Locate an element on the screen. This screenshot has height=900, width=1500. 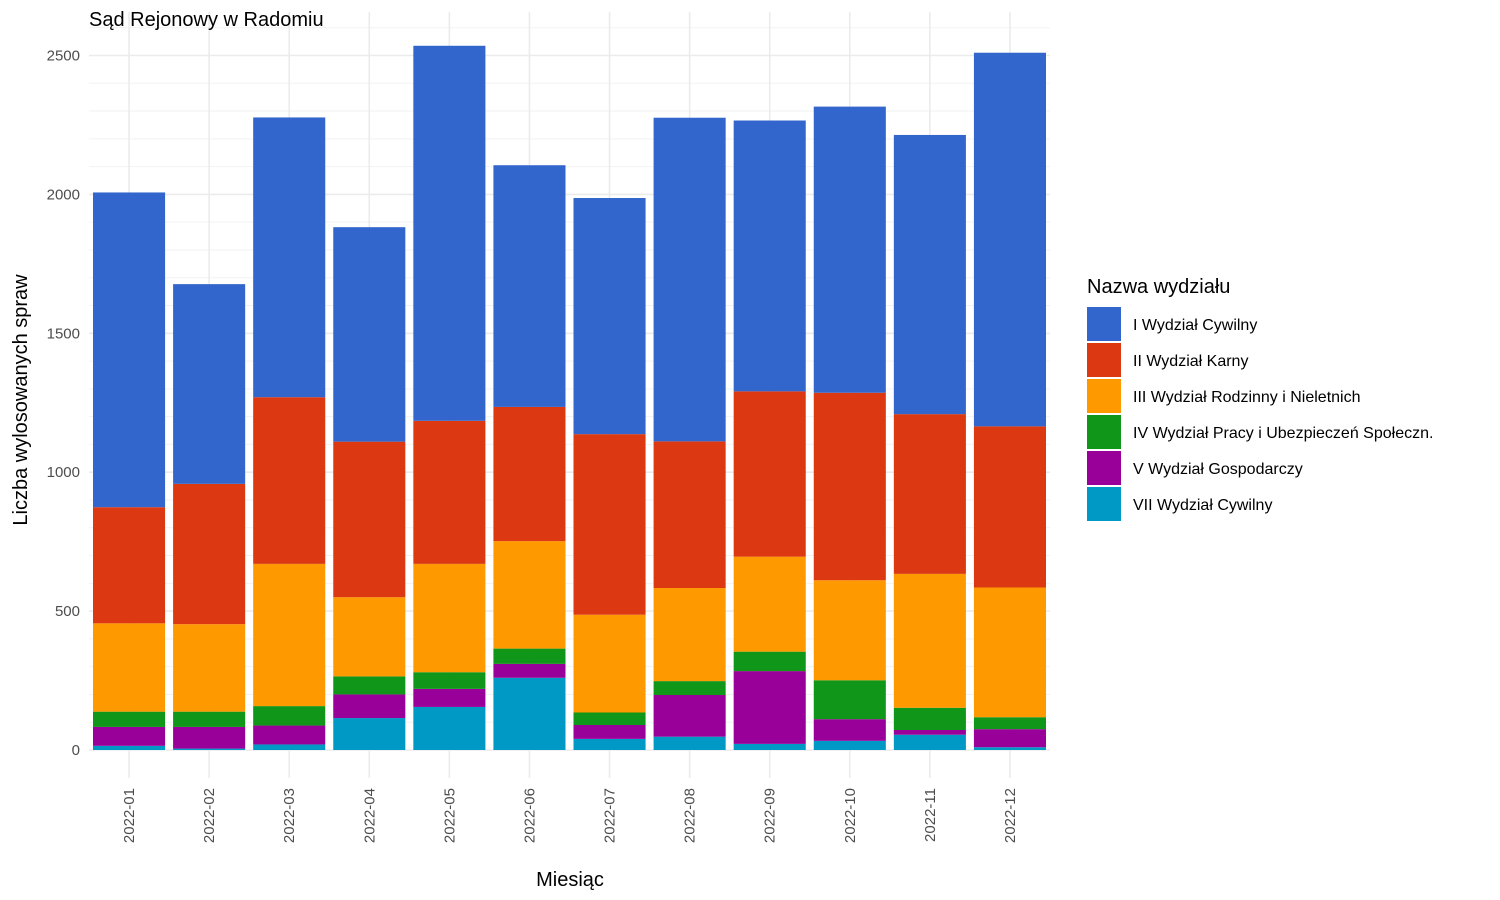
x-tick-label: 2022-09 is located at coordinates (770, 815).